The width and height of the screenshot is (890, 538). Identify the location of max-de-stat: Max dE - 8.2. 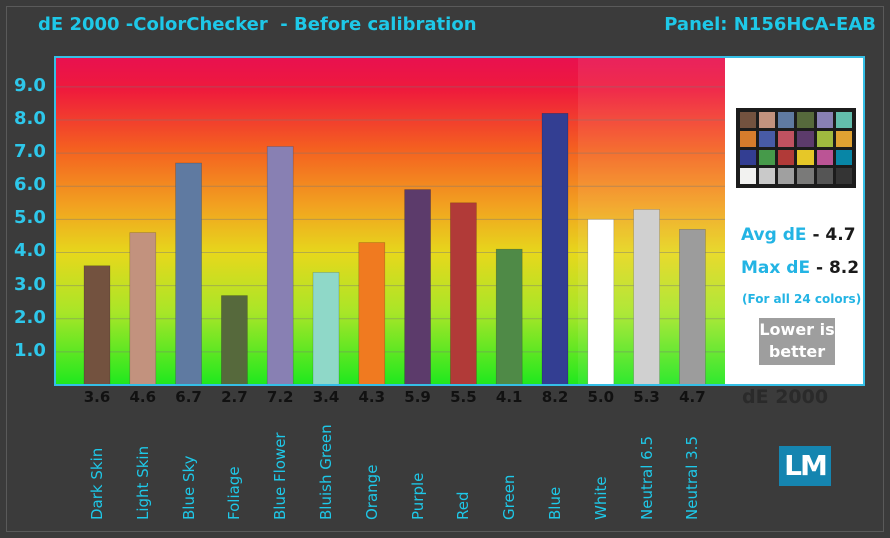
(800, 268).